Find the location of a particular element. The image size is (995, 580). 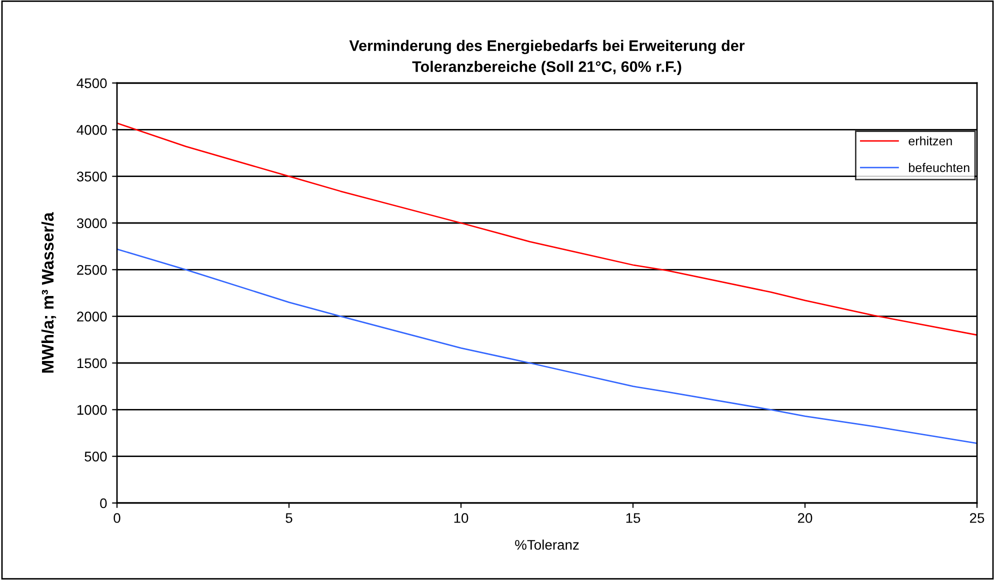

legend-label: erhitzen is located at coordinates (930, 141).